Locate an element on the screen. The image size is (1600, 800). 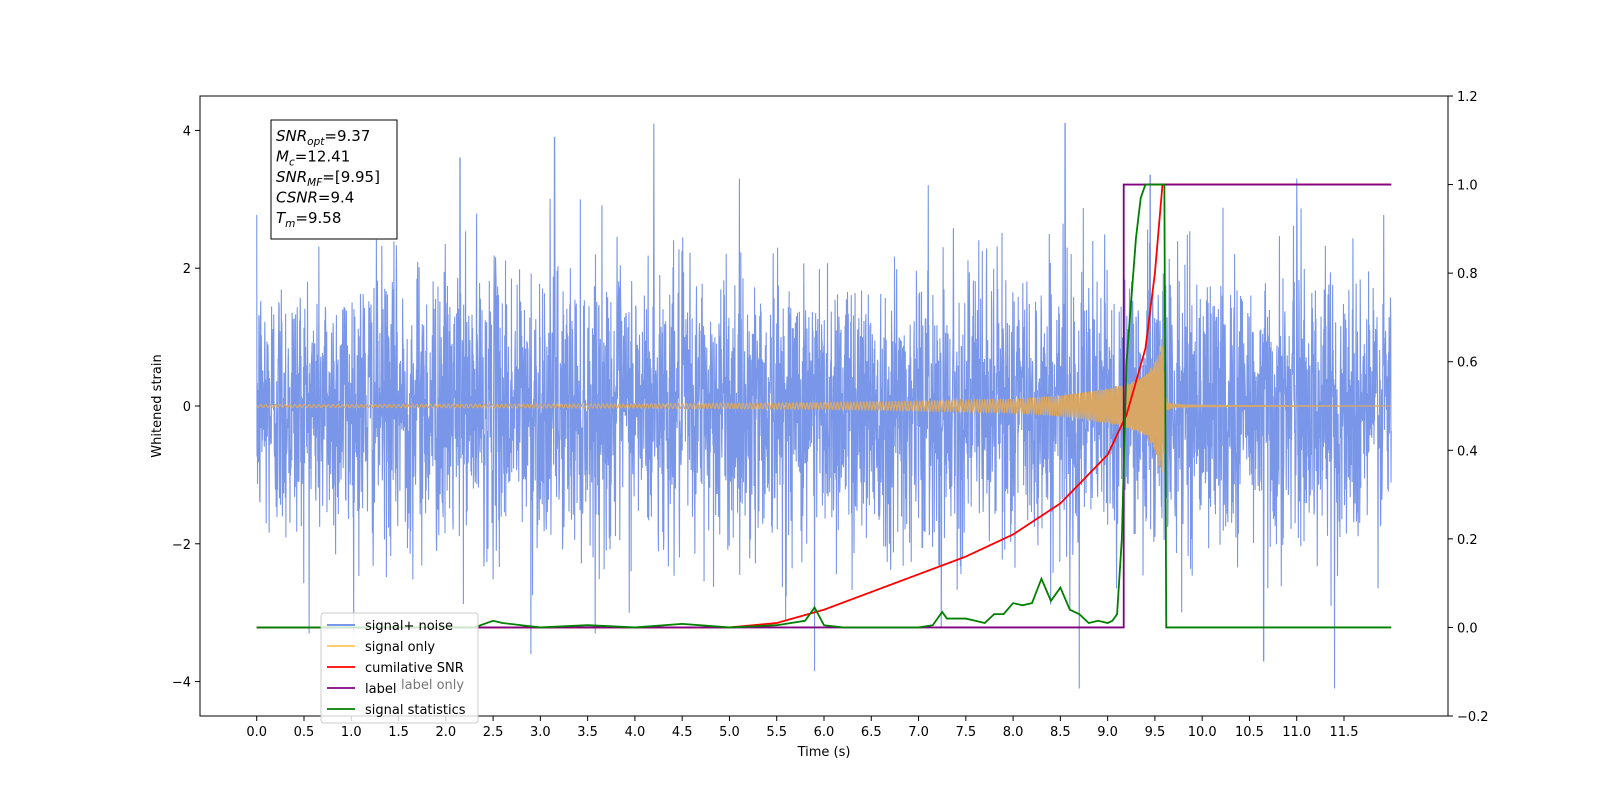
annotation-line: Tm=9.58 is located at coordinates (308, 219).